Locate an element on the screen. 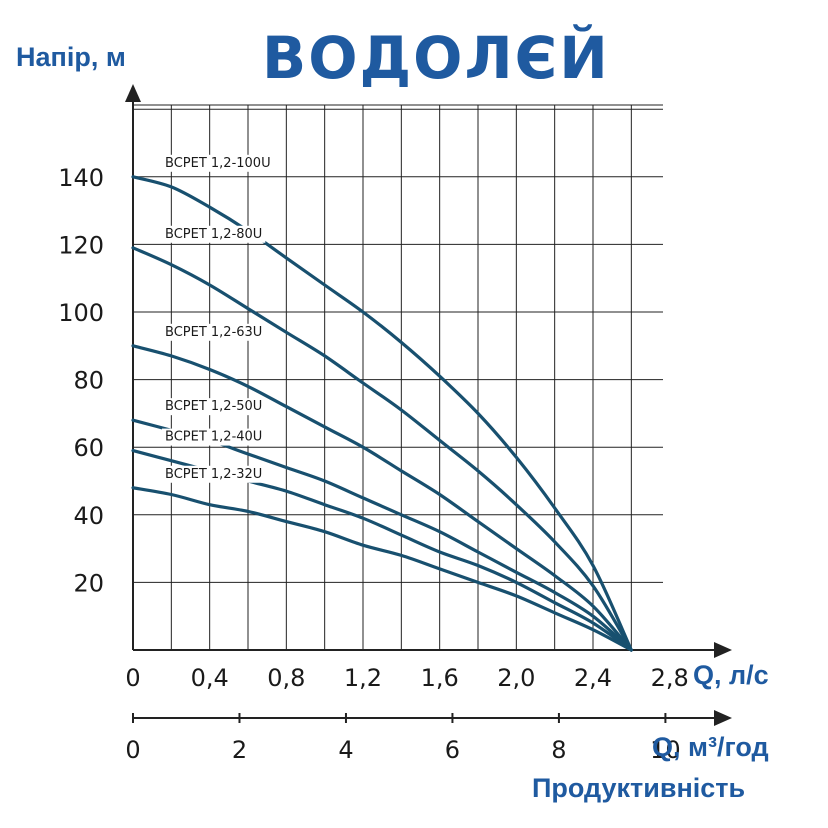  x-tick-label: 1,2 is located at coordinates (363, 678).